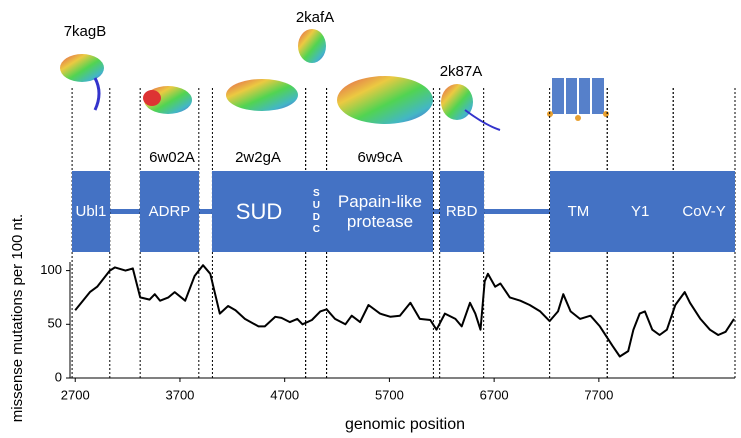 The image size is (741, 438). I want to click on domain-label: RBD, so click(461, 211).